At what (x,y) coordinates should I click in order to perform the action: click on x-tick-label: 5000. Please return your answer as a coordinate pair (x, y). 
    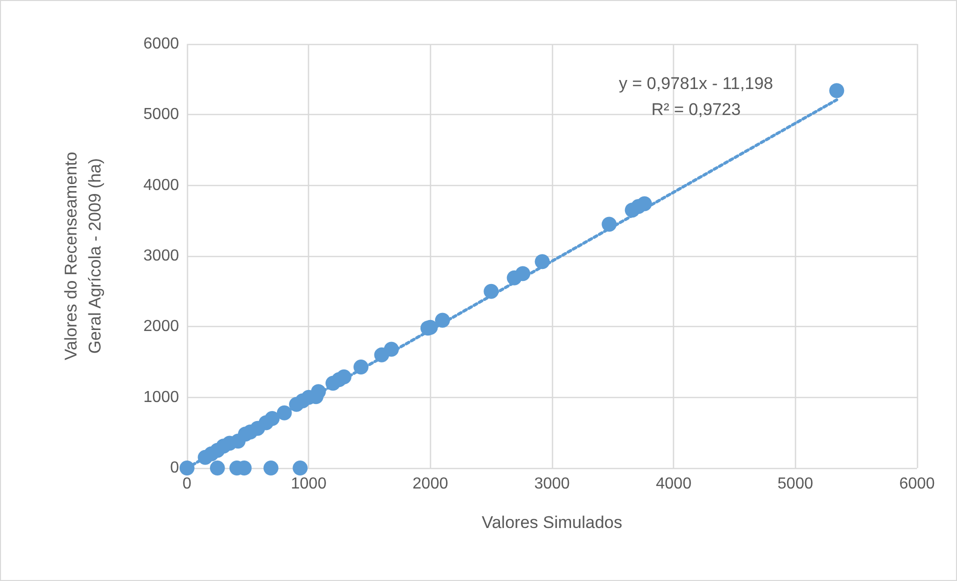
    Looking at the image, I should click on (796, 484).